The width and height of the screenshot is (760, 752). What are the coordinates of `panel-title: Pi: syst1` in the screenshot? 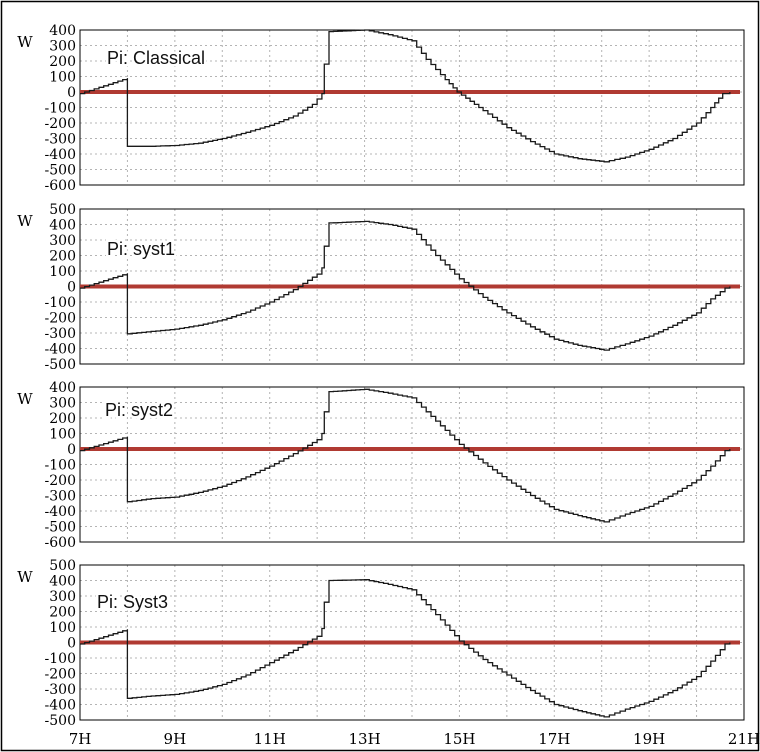 It's located at (141, 249).